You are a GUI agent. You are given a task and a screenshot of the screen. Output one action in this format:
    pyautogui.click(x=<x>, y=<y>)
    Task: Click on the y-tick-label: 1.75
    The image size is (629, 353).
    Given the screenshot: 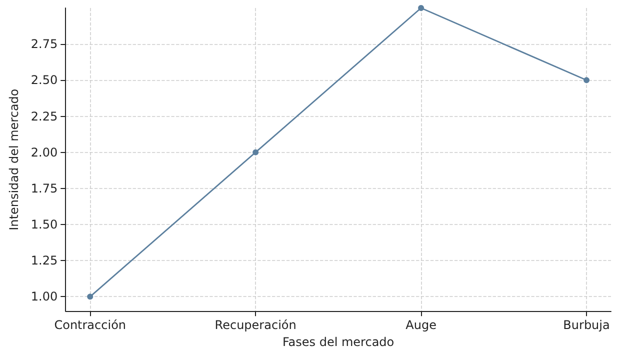 What is the action you would take?
    pyautogui.click(x=44, y=188)
    